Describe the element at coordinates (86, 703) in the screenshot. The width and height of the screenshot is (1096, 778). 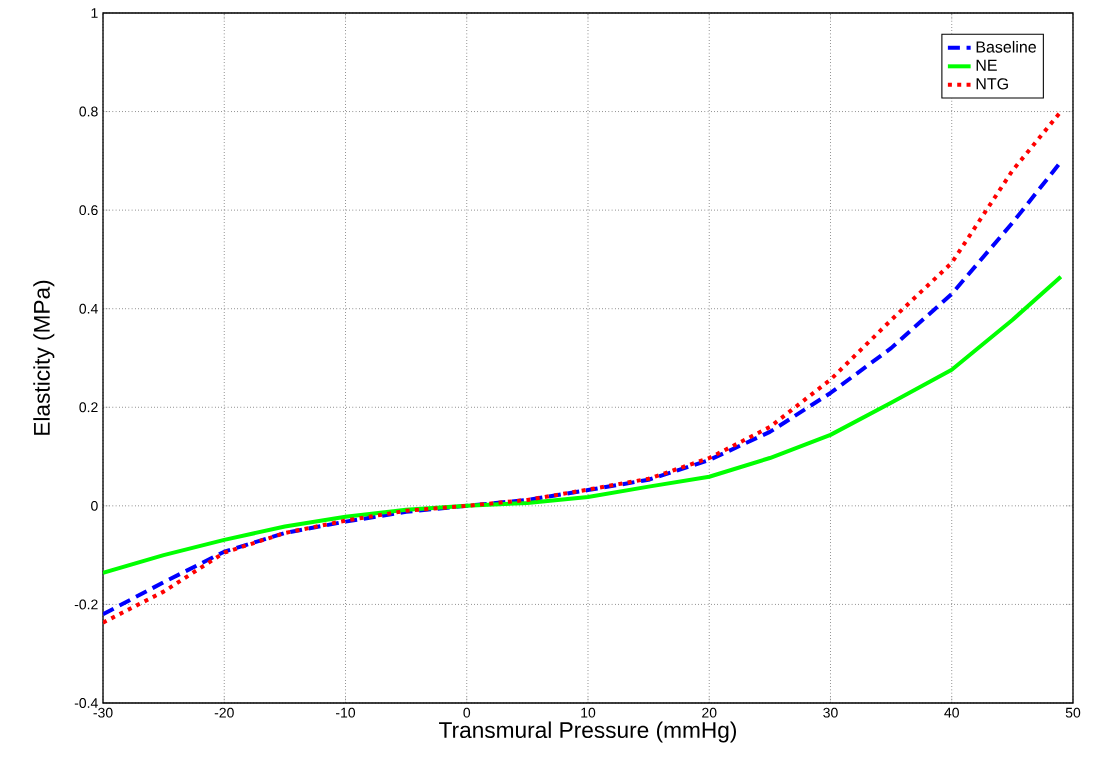
I see `y-tick-label: -0.4` at that location.